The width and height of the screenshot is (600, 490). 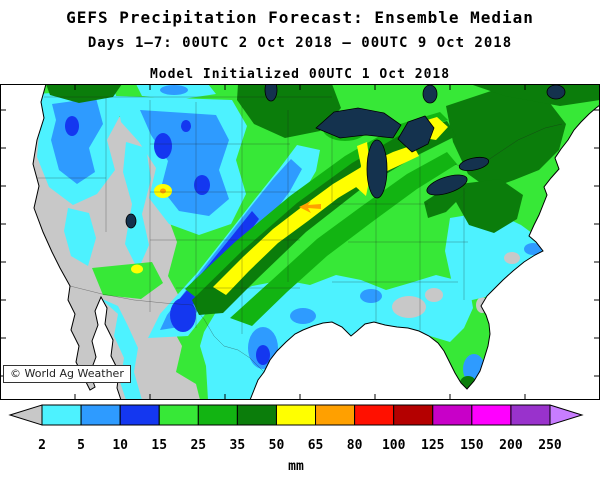 What do you see at coordinates (409, 307) in the screenshot?
I see `precip-gray-georgia` at bounding box center [409, 307].